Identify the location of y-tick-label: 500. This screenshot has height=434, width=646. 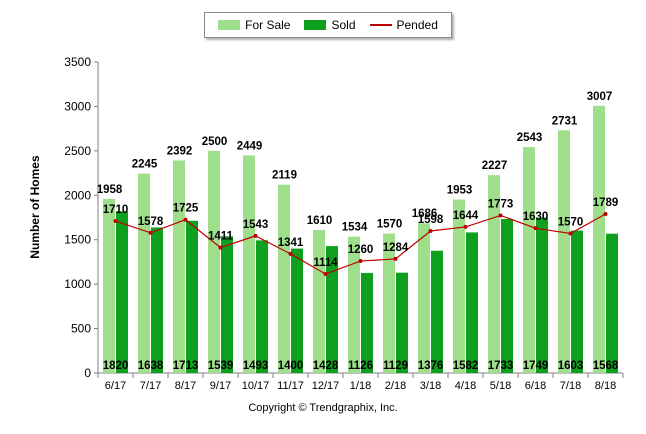
(81, 329).